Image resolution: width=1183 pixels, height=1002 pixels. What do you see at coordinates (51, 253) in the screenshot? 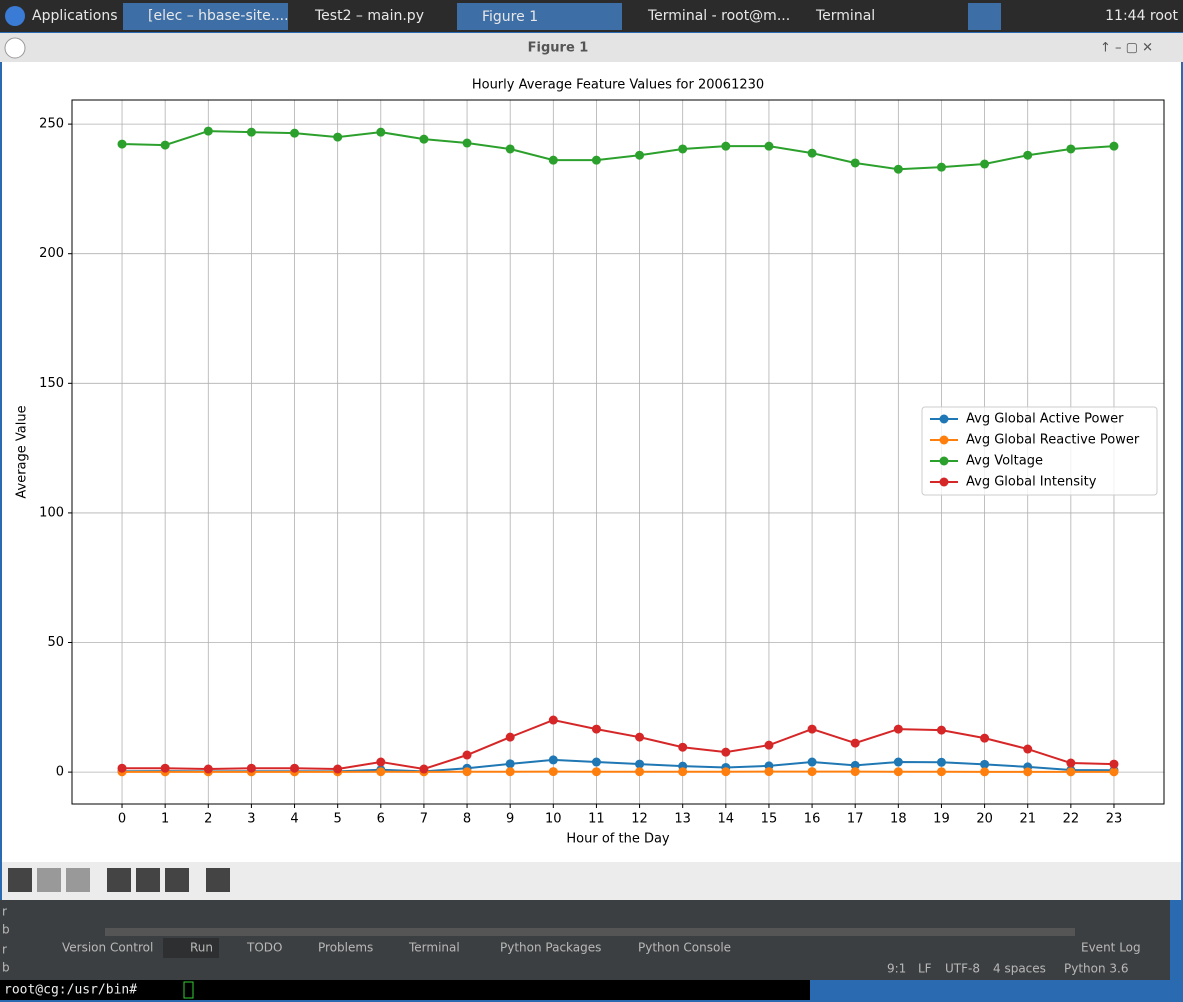
I see `y-tick-label: 200` at bounding box center [51, 253].